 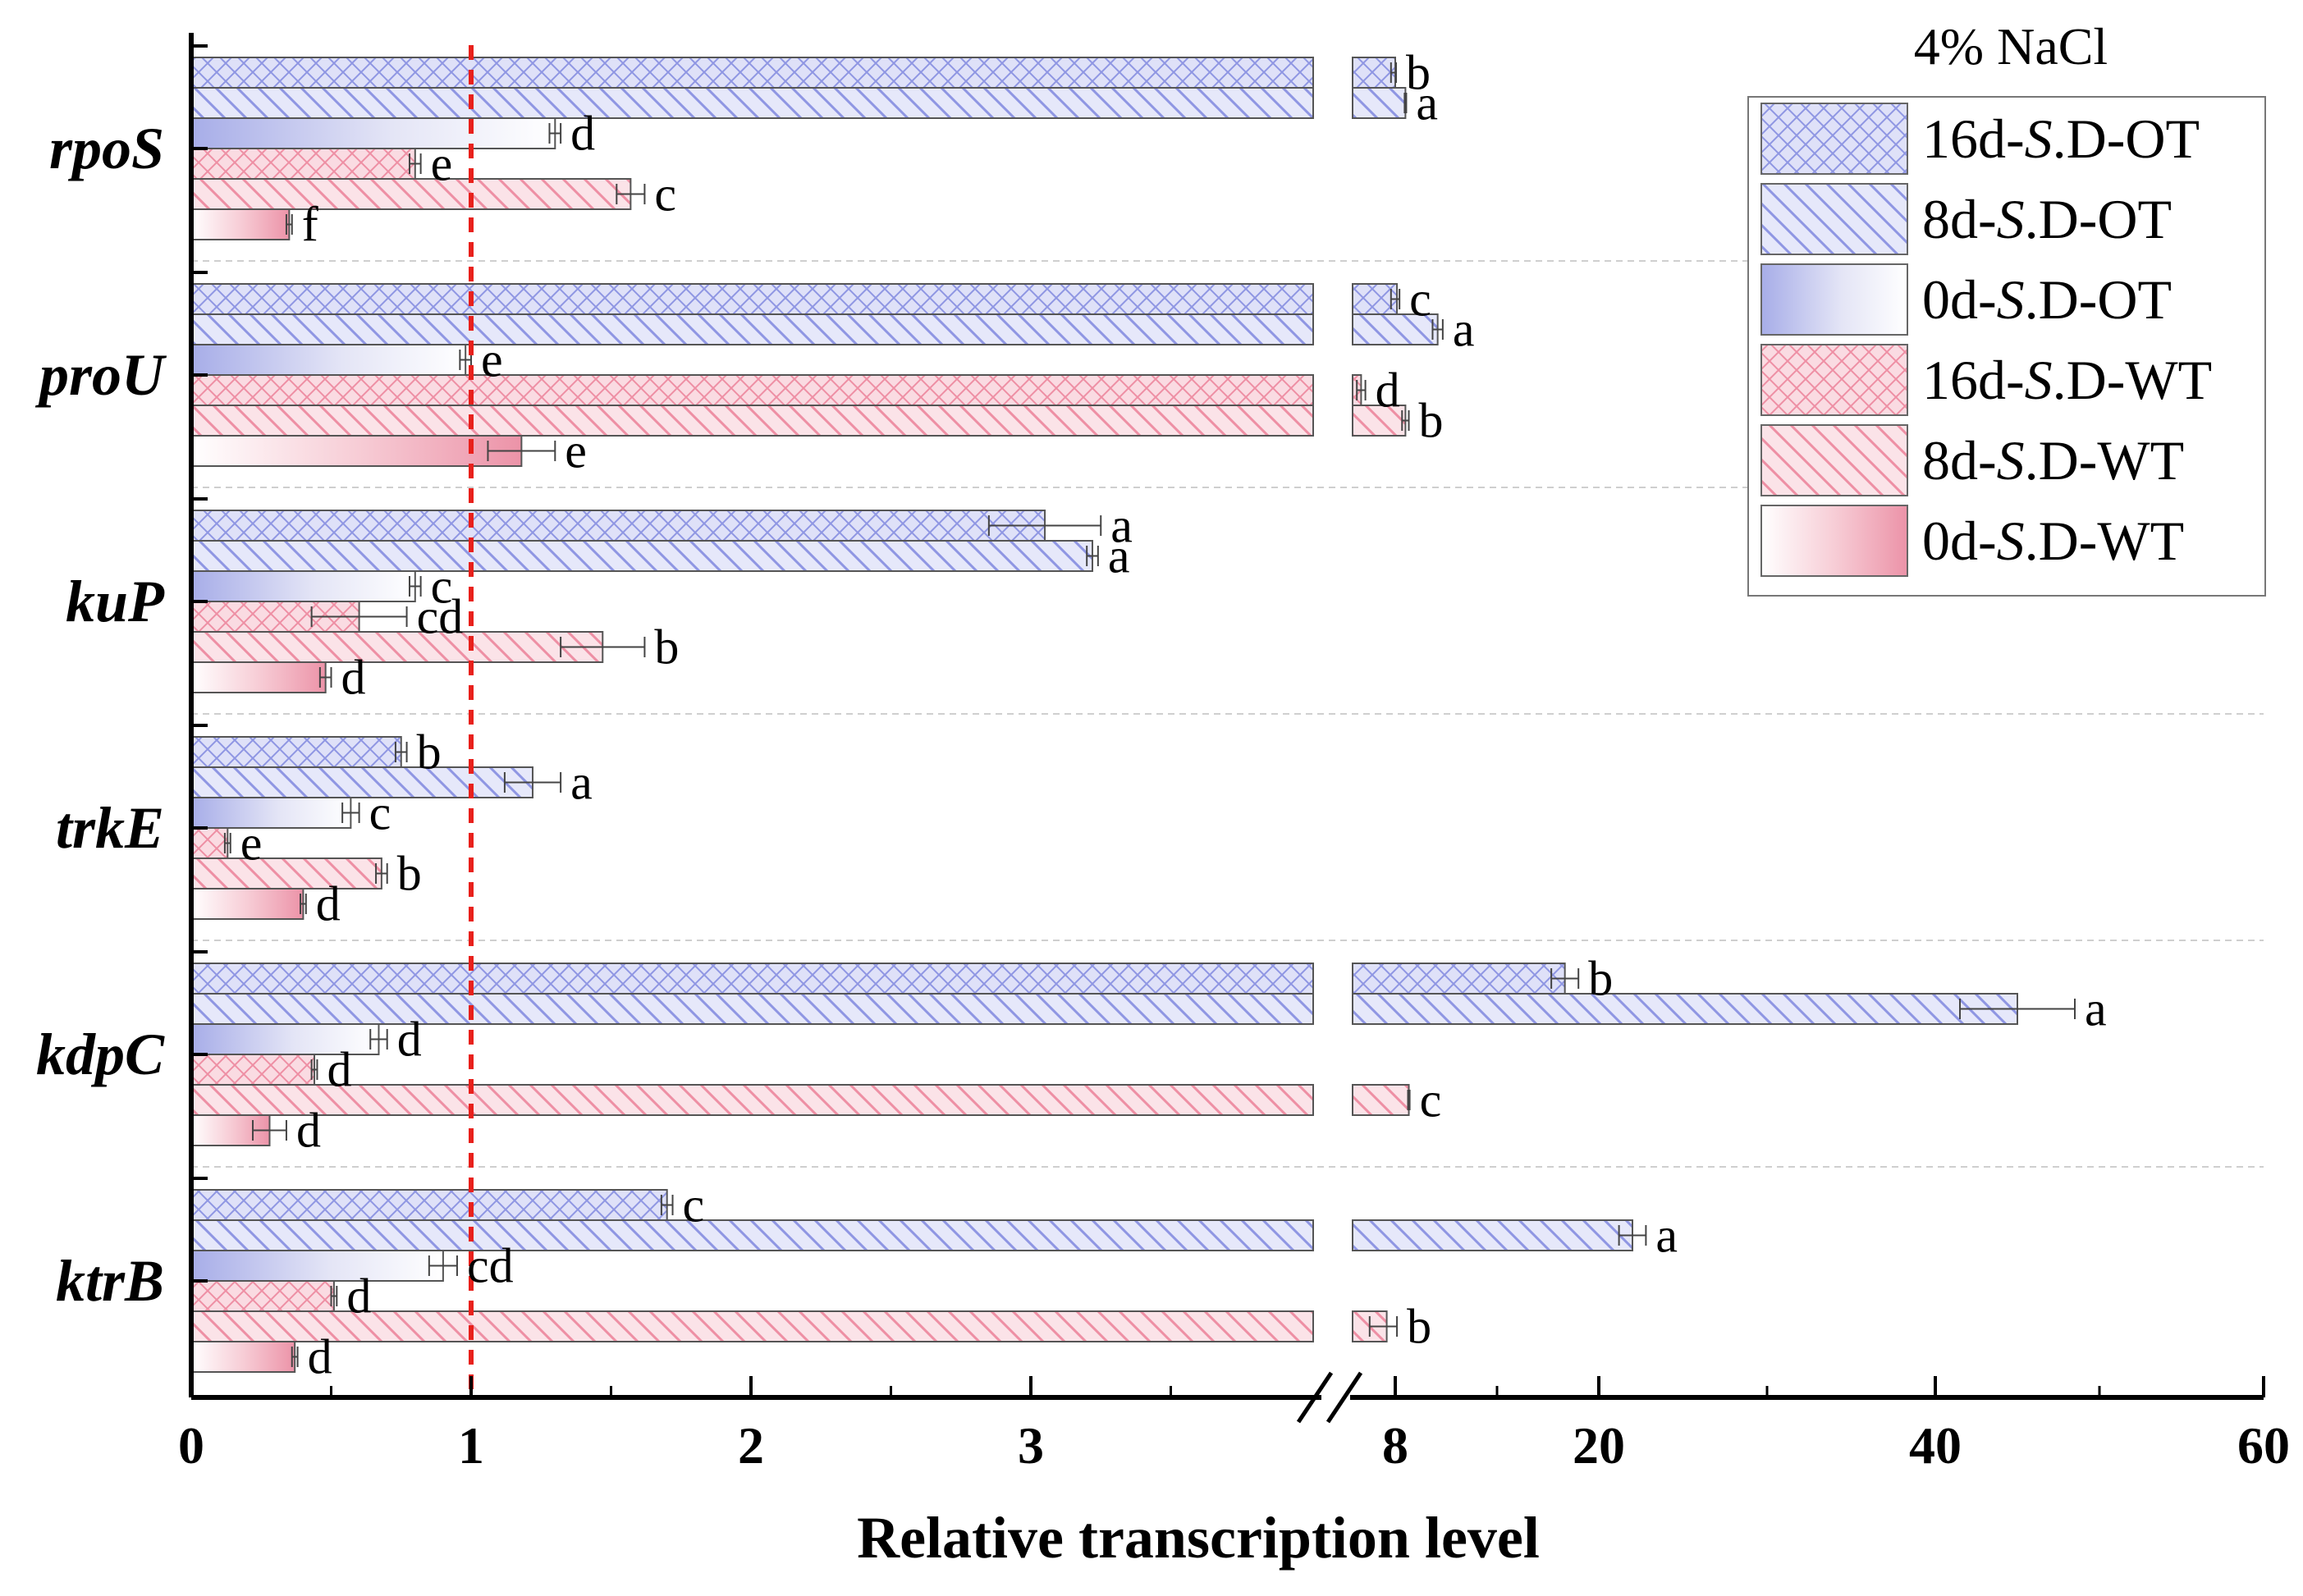 I want to click on bar-0d-S.D-OT-ktrB, so click(x=317, y=1266).